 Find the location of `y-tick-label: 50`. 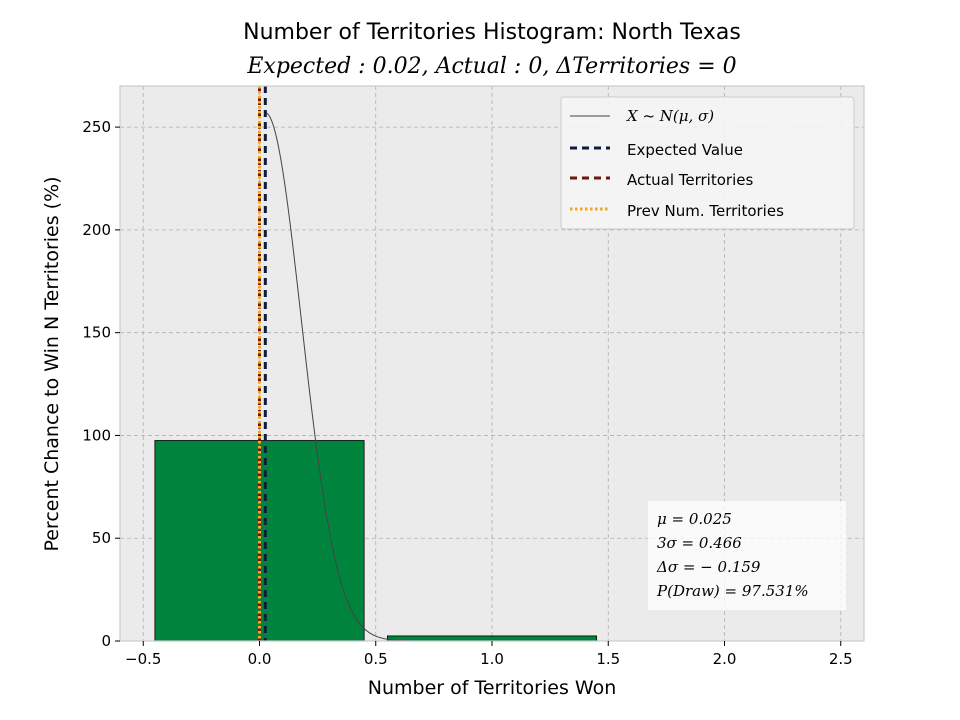

y-tick-label: 50 is located at coordinates (101, 538).